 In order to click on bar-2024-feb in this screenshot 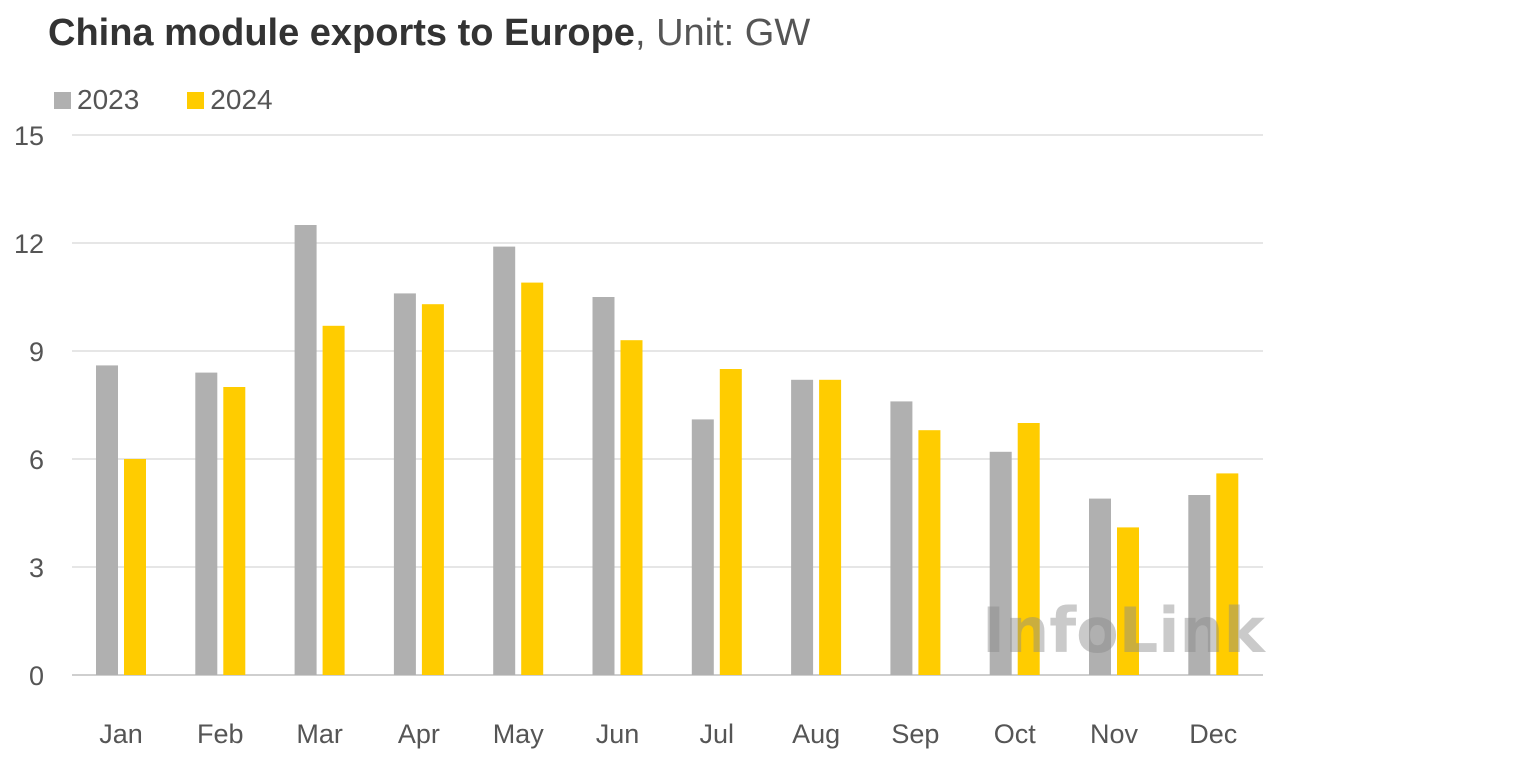, I will do `click(234, 531)`.